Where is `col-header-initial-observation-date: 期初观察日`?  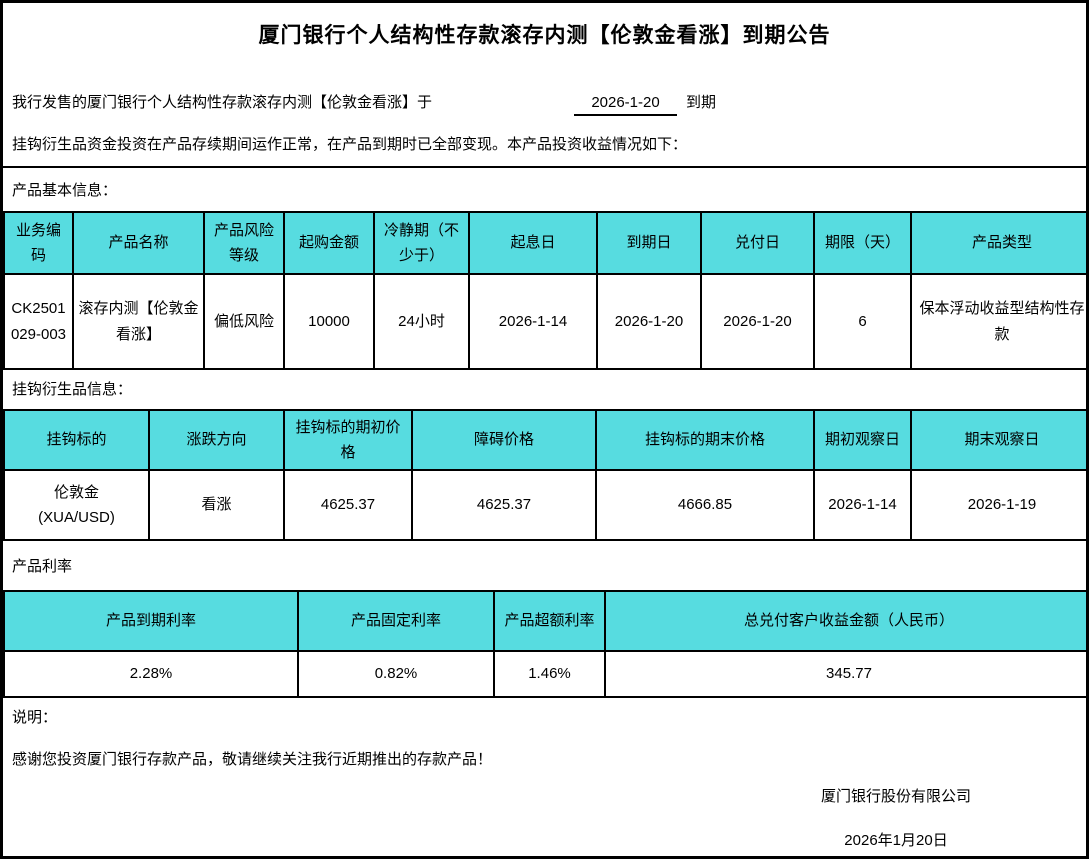
col-header-initial-observation-date: 期初观察日 is located at coordinates (862, 440).